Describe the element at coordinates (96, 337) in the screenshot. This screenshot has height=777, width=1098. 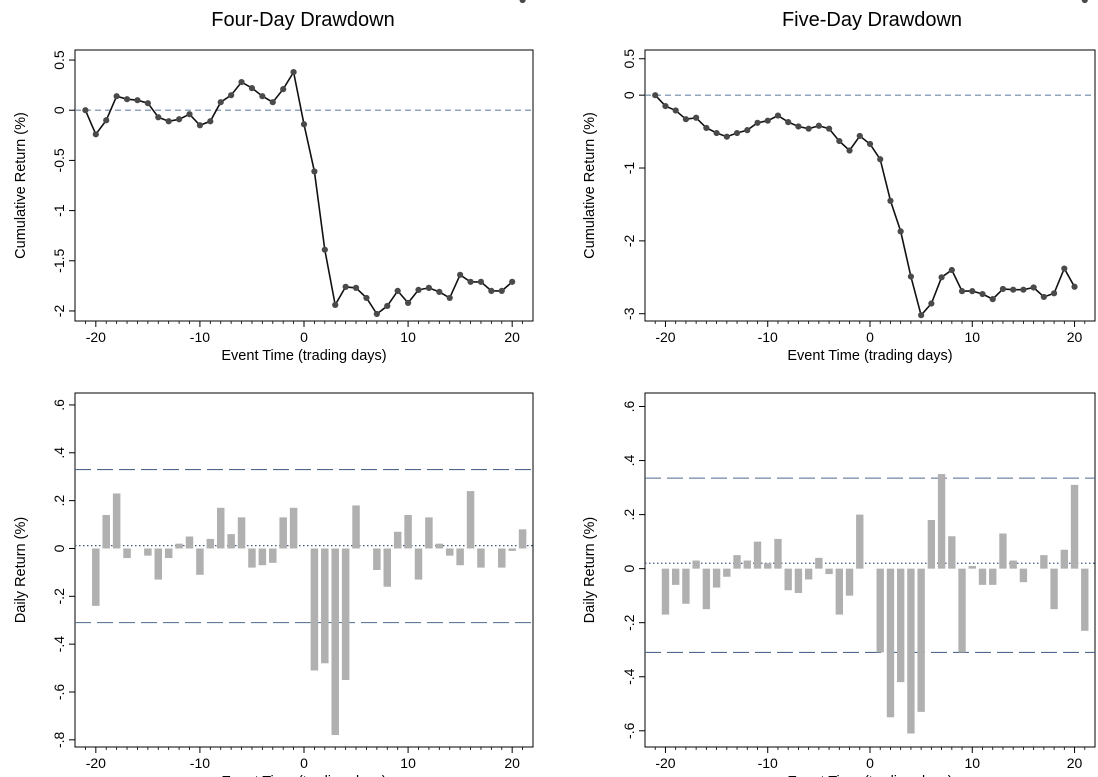
I see `x-tick-label: -20` at that location.